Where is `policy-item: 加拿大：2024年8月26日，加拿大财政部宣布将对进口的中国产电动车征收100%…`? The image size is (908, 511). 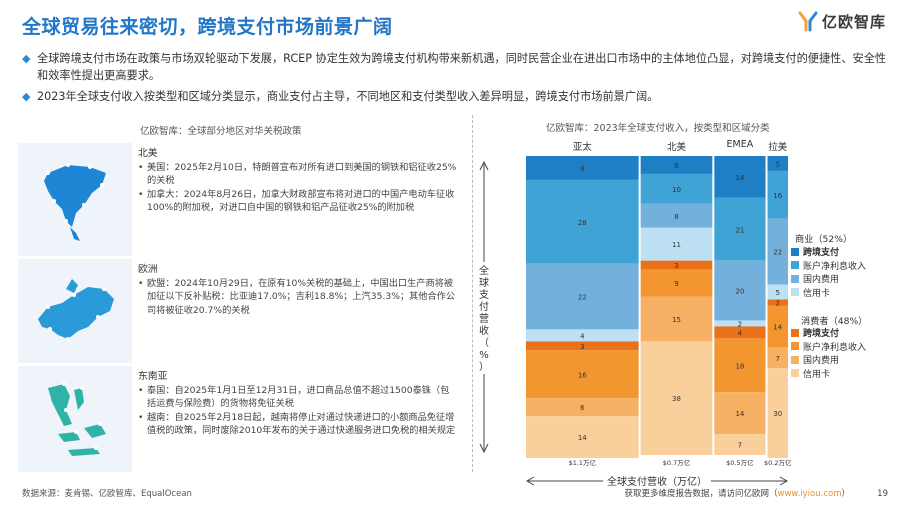
policy-item: 加拿大：2024年8月26日，加拿大财政部宣布将对进口的中国产电动车征收100%… is located at coordinates (298, 201).